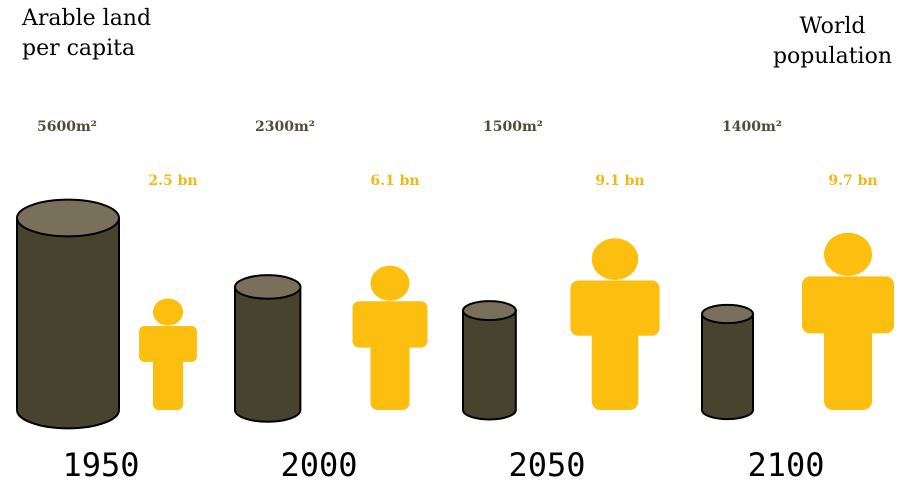 The image size is (902, 483). I want to click on year-label: 2050, so click(546, 464).